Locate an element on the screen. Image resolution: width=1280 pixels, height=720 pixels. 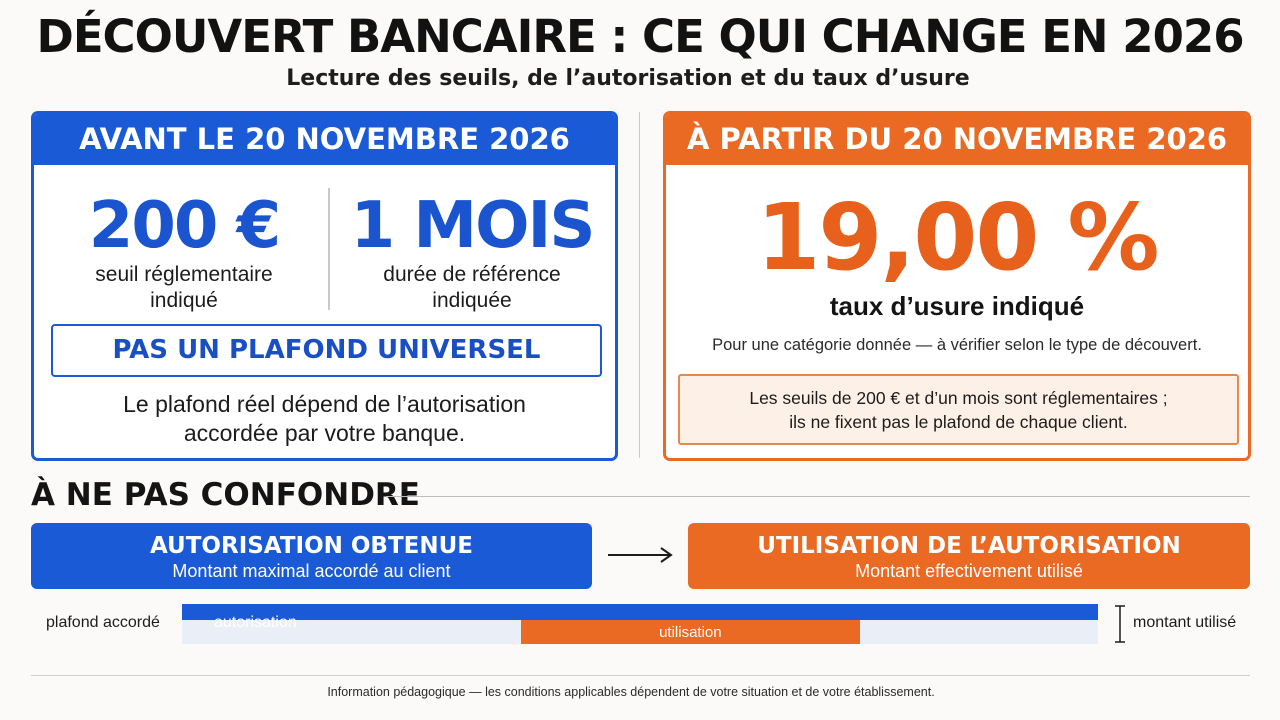
duration-stat: 1 MOIS durée de référence indiquée is located at coordinates (472, 252).